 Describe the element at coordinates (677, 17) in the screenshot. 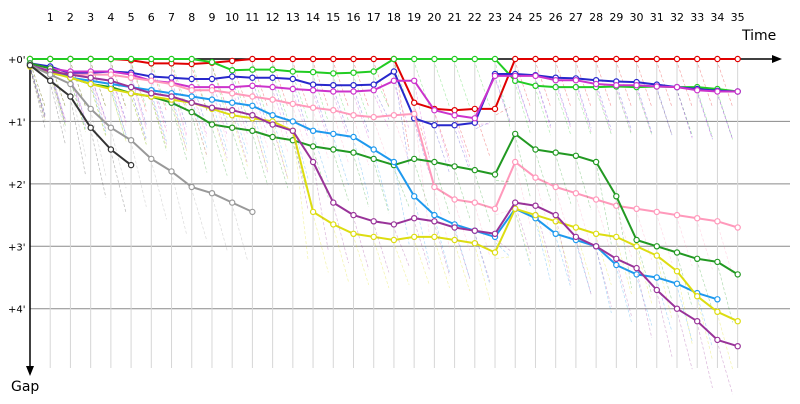

I see `x-tick-label: 32` at that location.